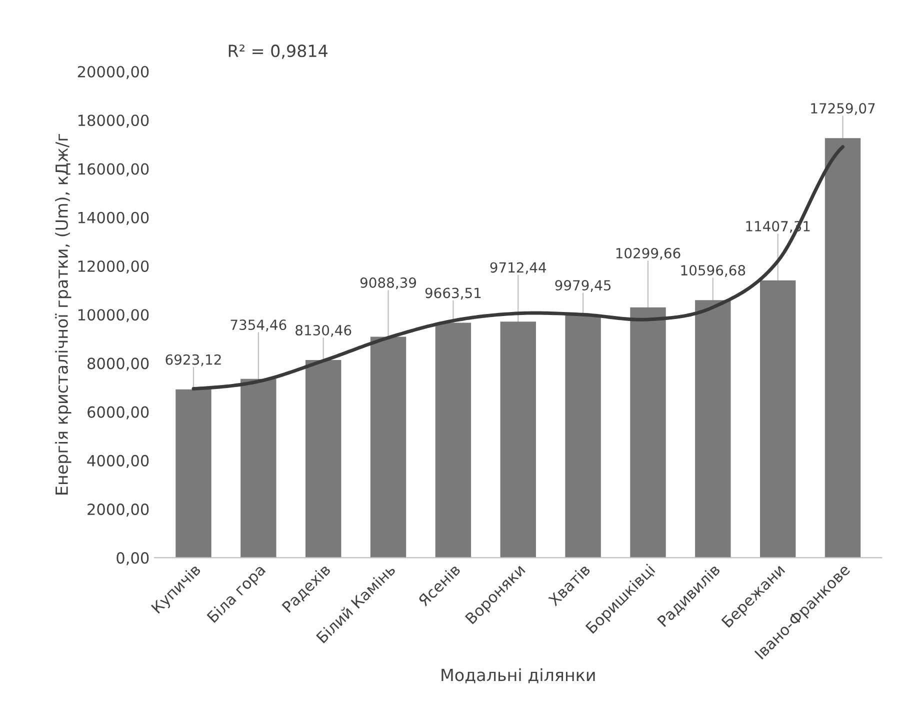 The width and height of the screenshot is (909, 715). What do you see at coordinates (843, 109) in the screenshot?
I see `data-label: 17259,07` at bounding box center [843, 109].